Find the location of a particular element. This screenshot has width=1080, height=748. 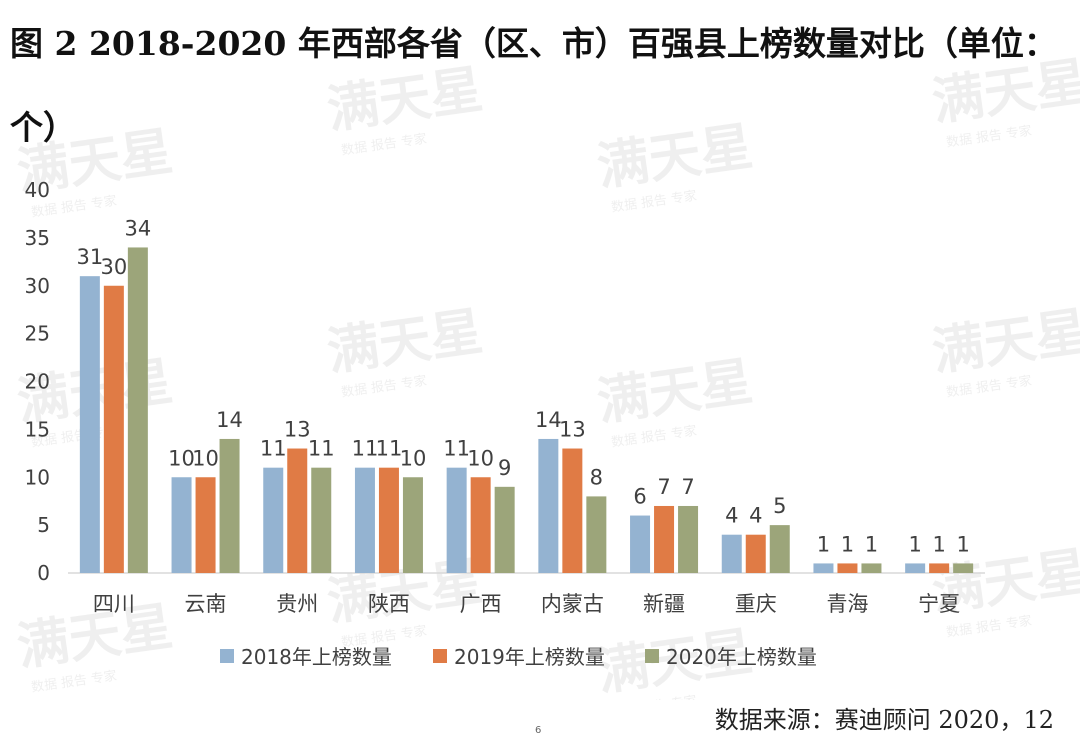

page-number: 6 is located at coordinates (538, 730).